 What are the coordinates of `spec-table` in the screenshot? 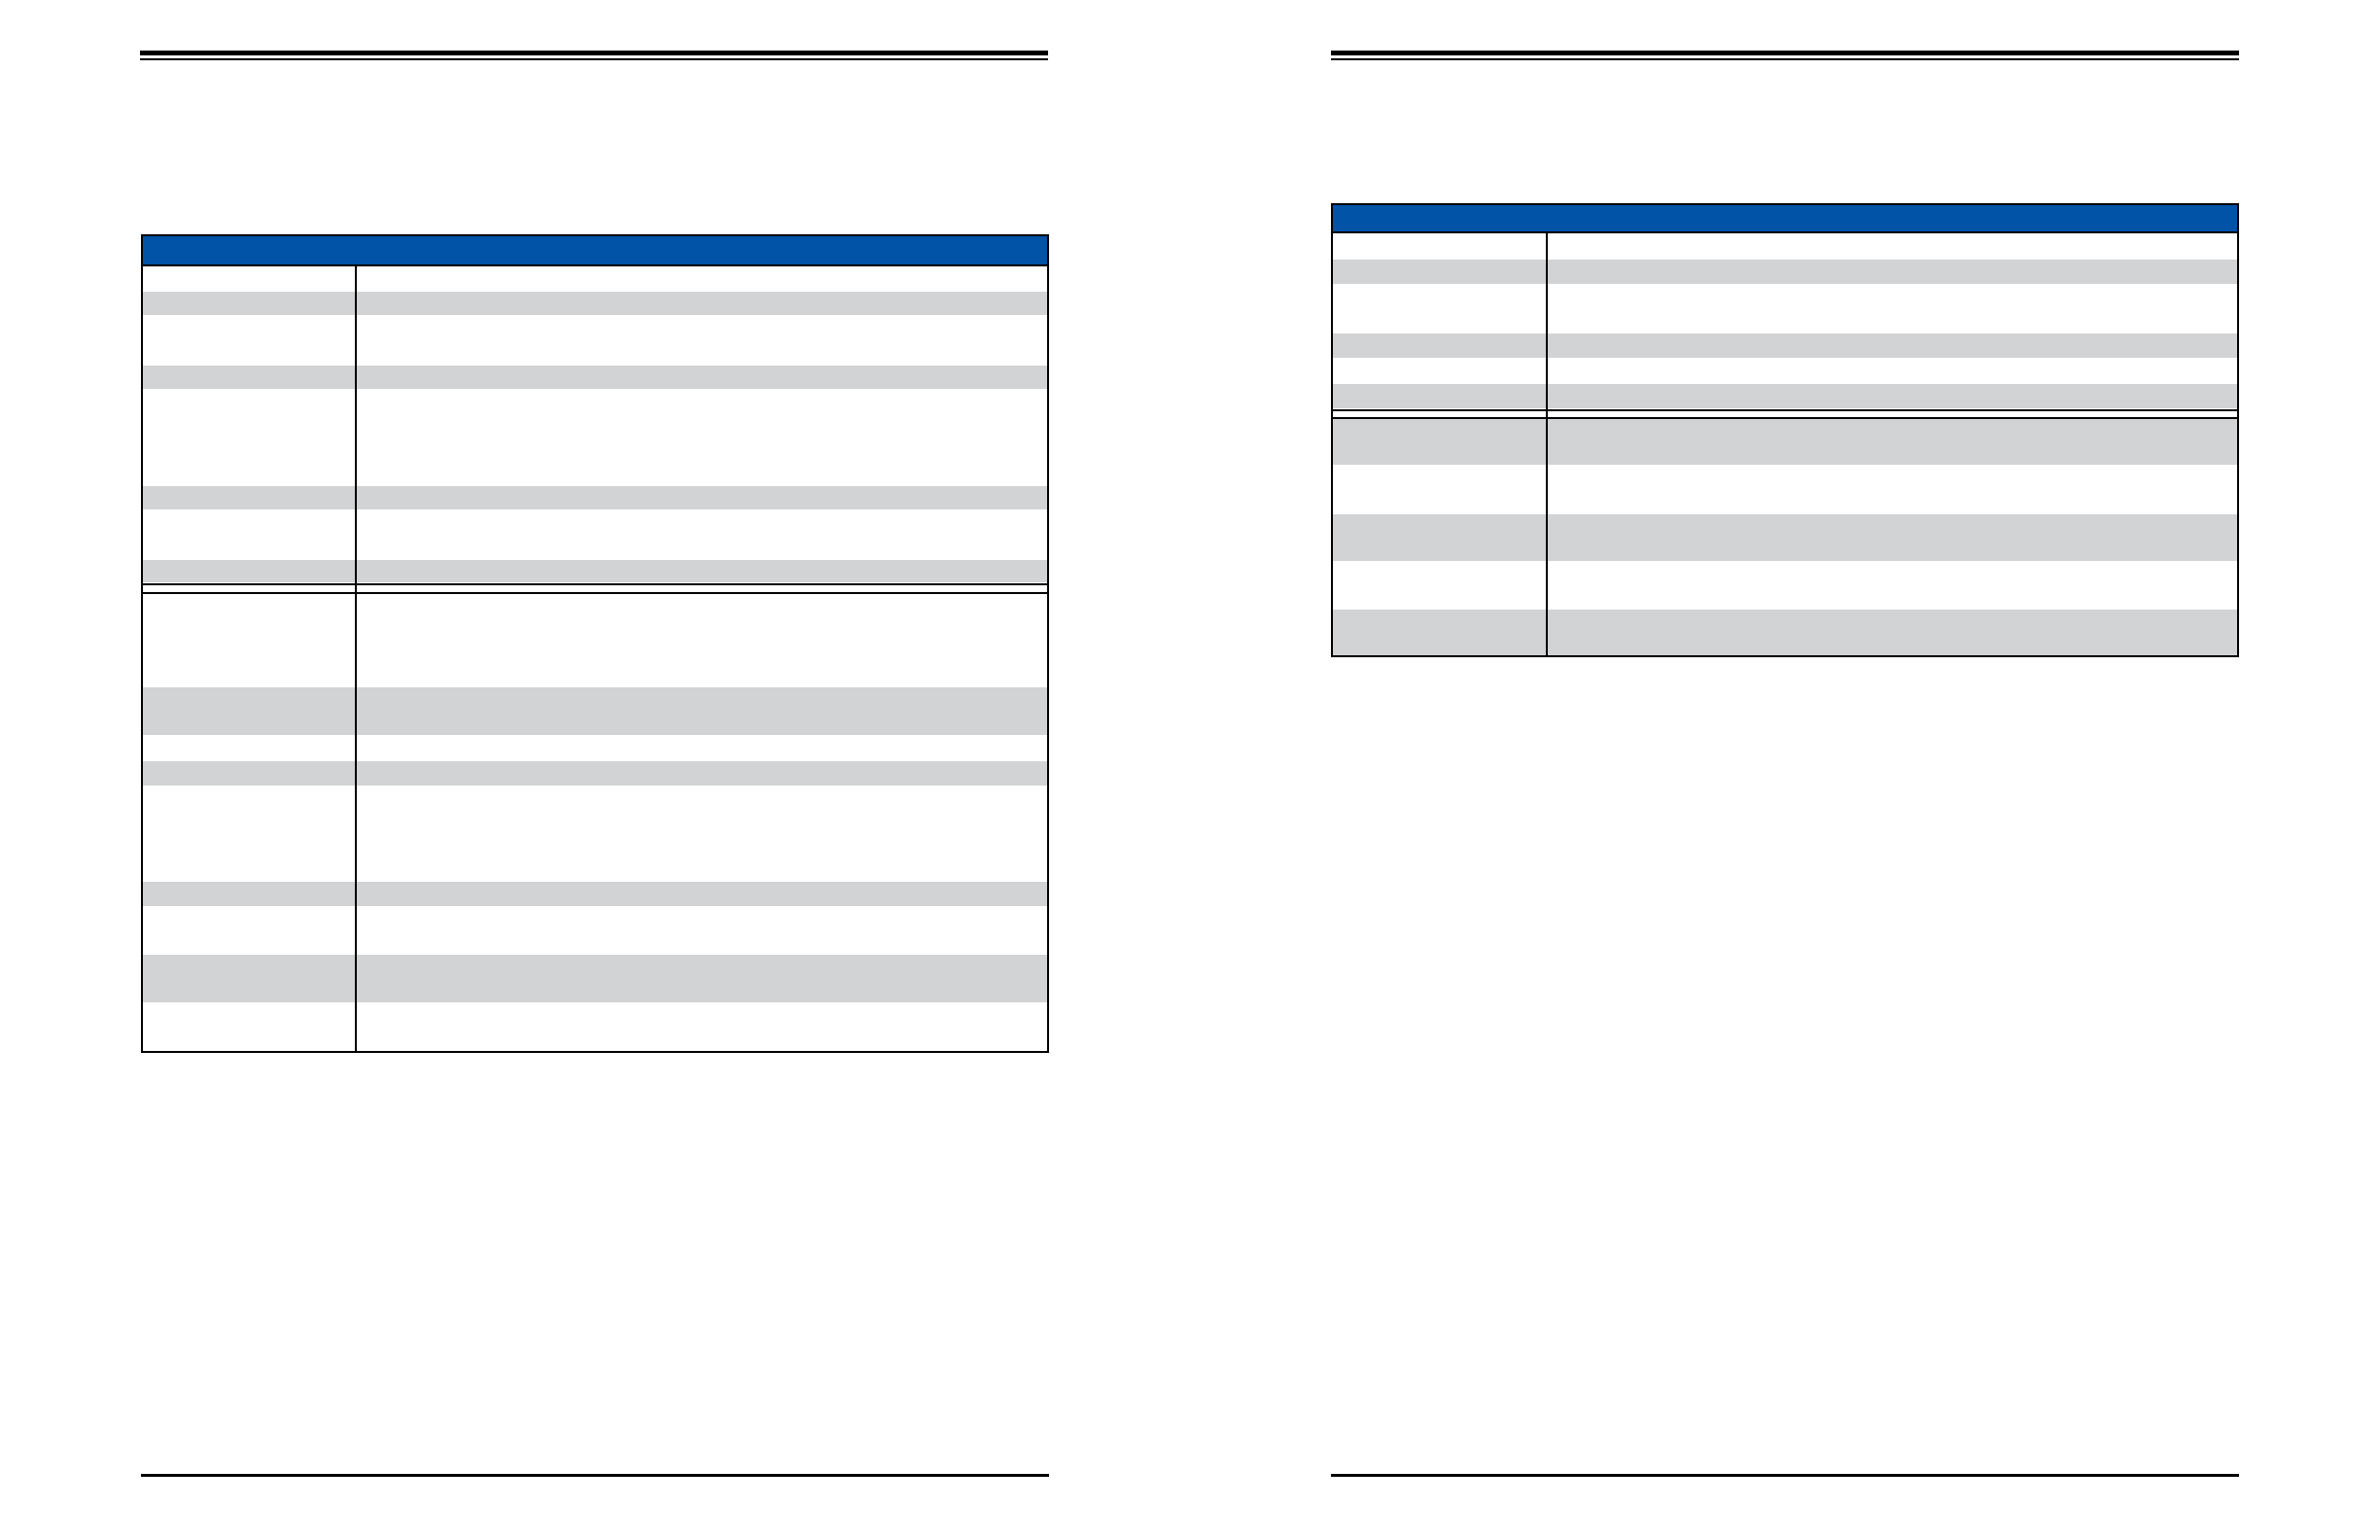 It's located at (1785, 430).